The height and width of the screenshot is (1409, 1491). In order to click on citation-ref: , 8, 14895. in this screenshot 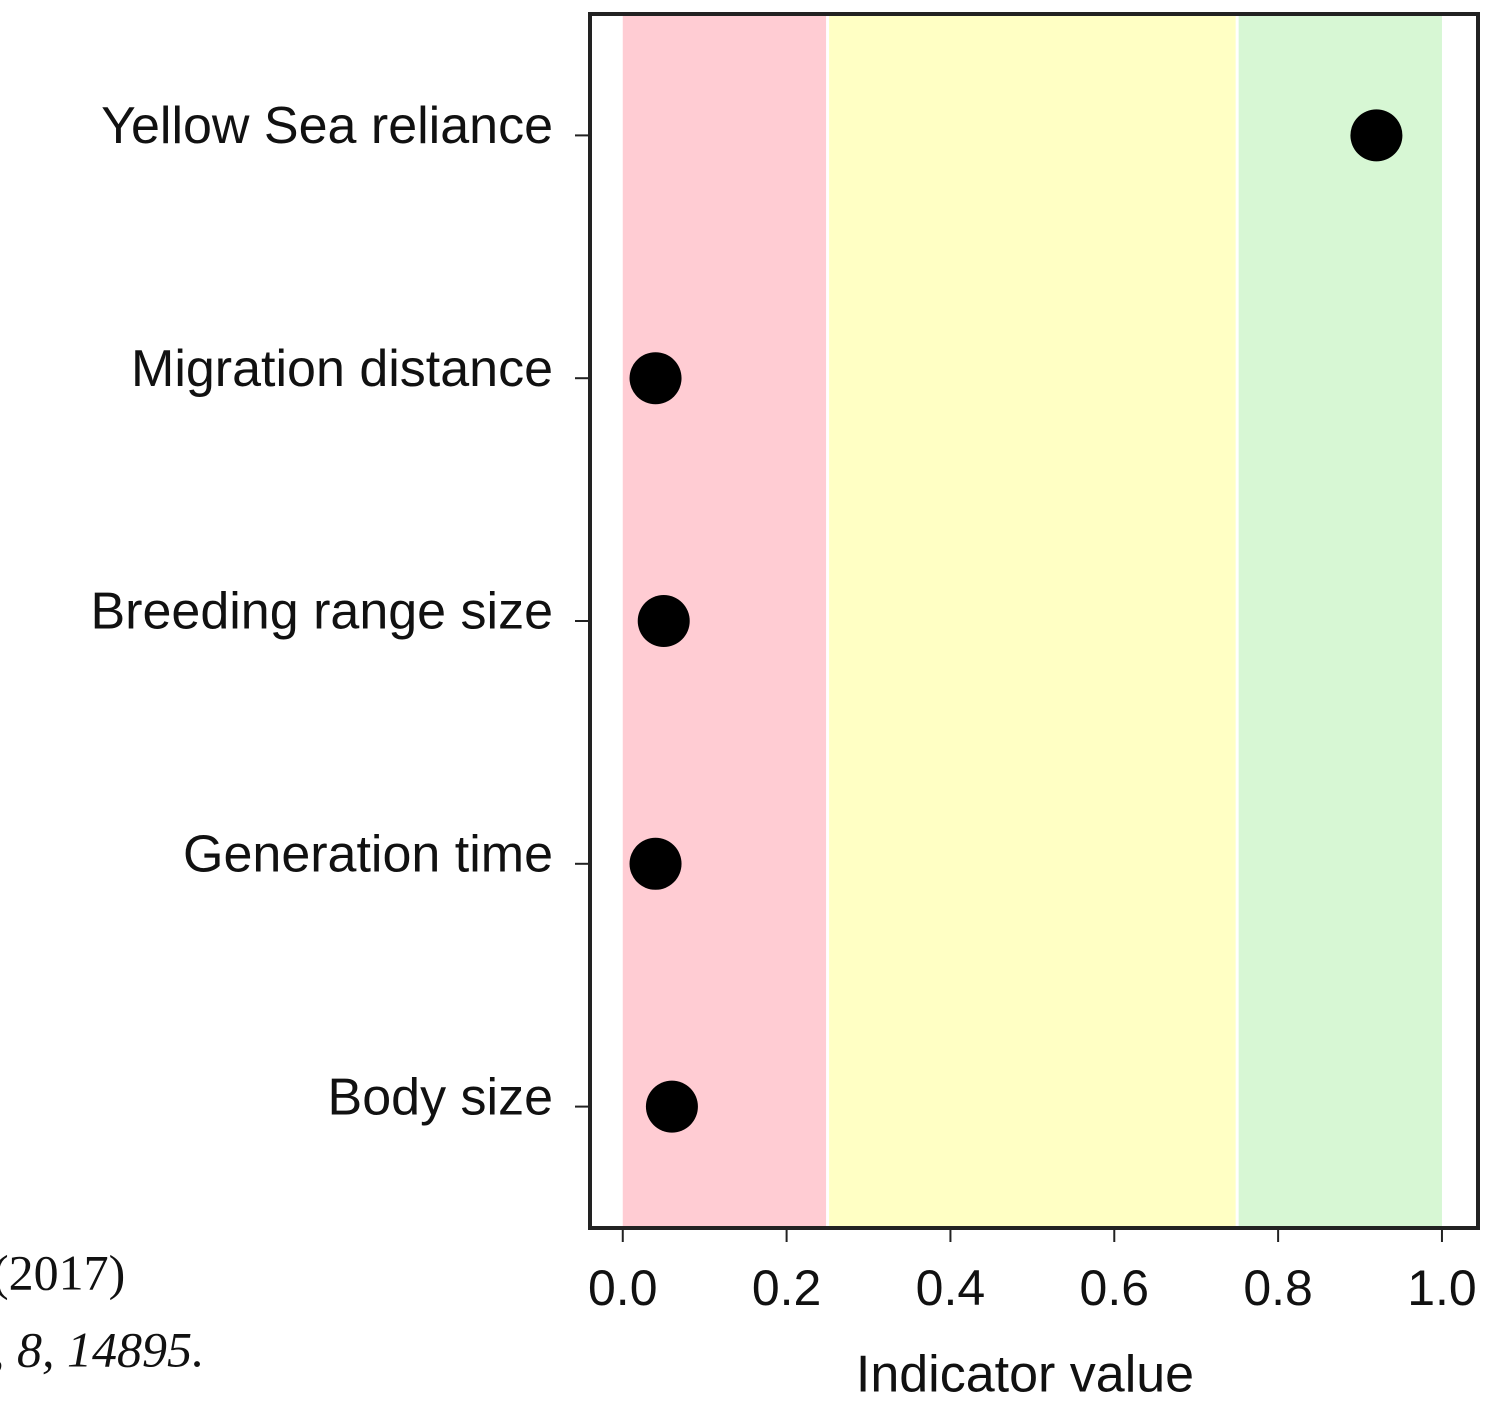, I will do `click(102, 1349)`.